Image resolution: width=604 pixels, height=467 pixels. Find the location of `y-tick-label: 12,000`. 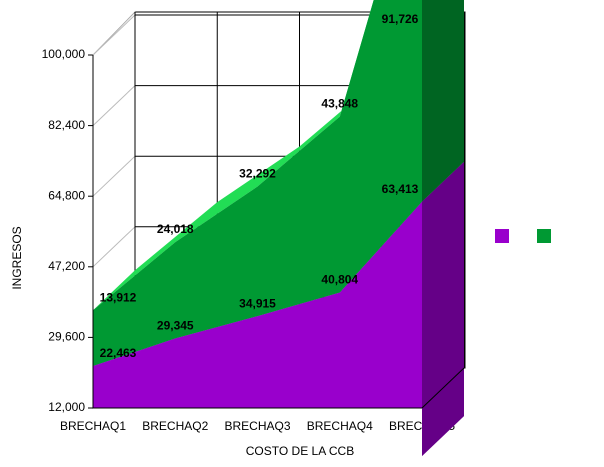

y-tick-label: 12,000 is located at coordinates (66, 407).